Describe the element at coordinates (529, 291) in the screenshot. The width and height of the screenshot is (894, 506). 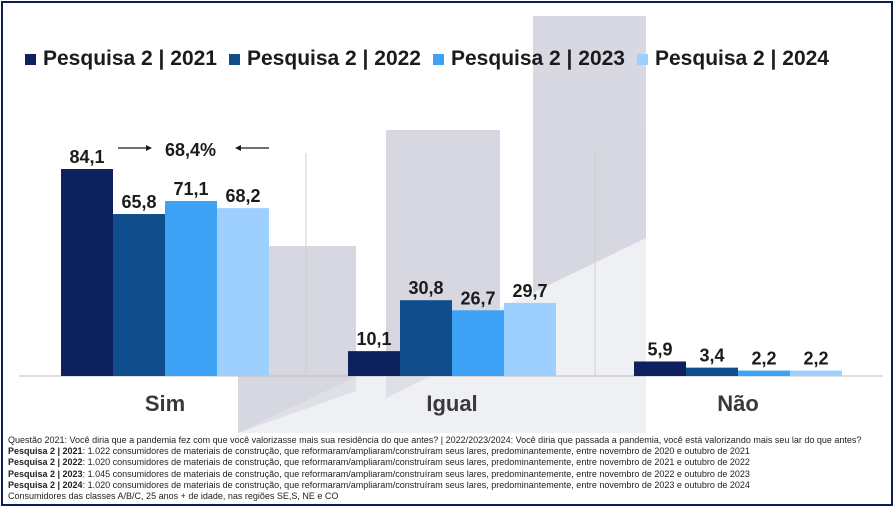
I see `data-label: 29,7` at that location.